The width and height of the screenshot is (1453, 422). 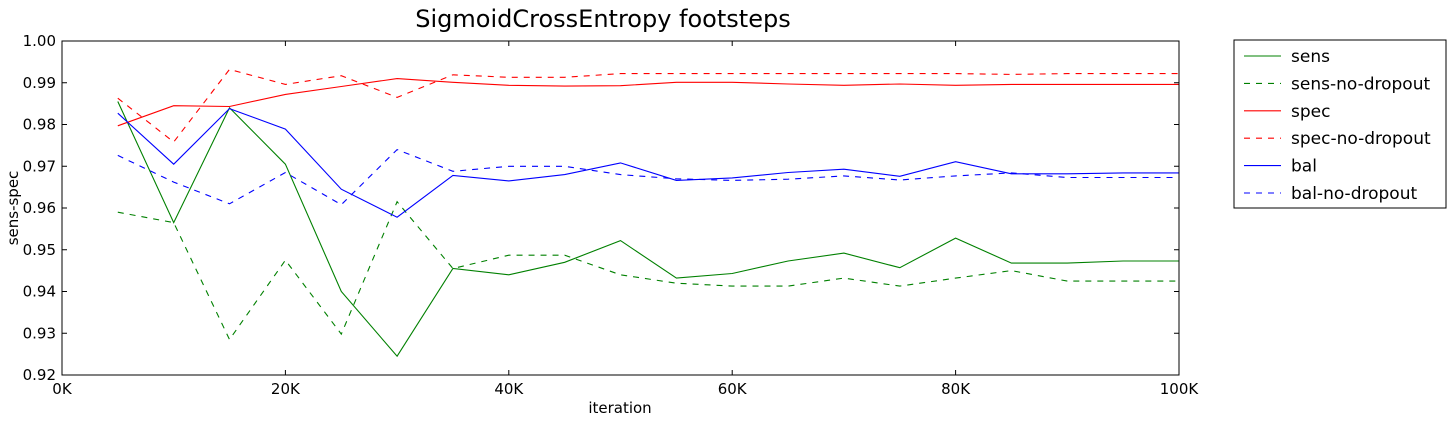 What do you see at coordinates (1287, 112) in the screenshot?
I see `legend-item-spec: spec` at bounding box center [1287, 112].